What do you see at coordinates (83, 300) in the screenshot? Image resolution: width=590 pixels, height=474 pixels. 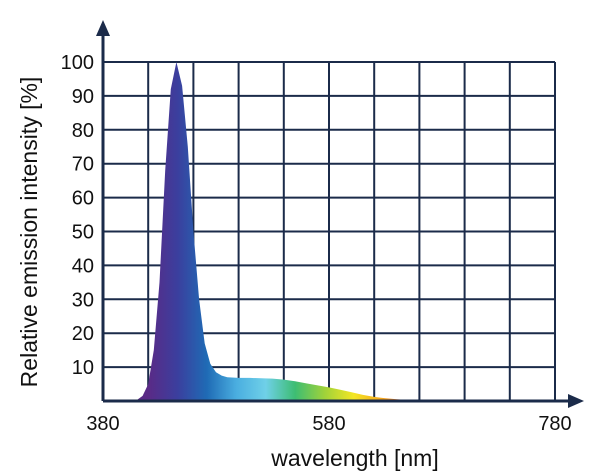 I see `y-tick-label: 30` at bounding box center [83, 300].